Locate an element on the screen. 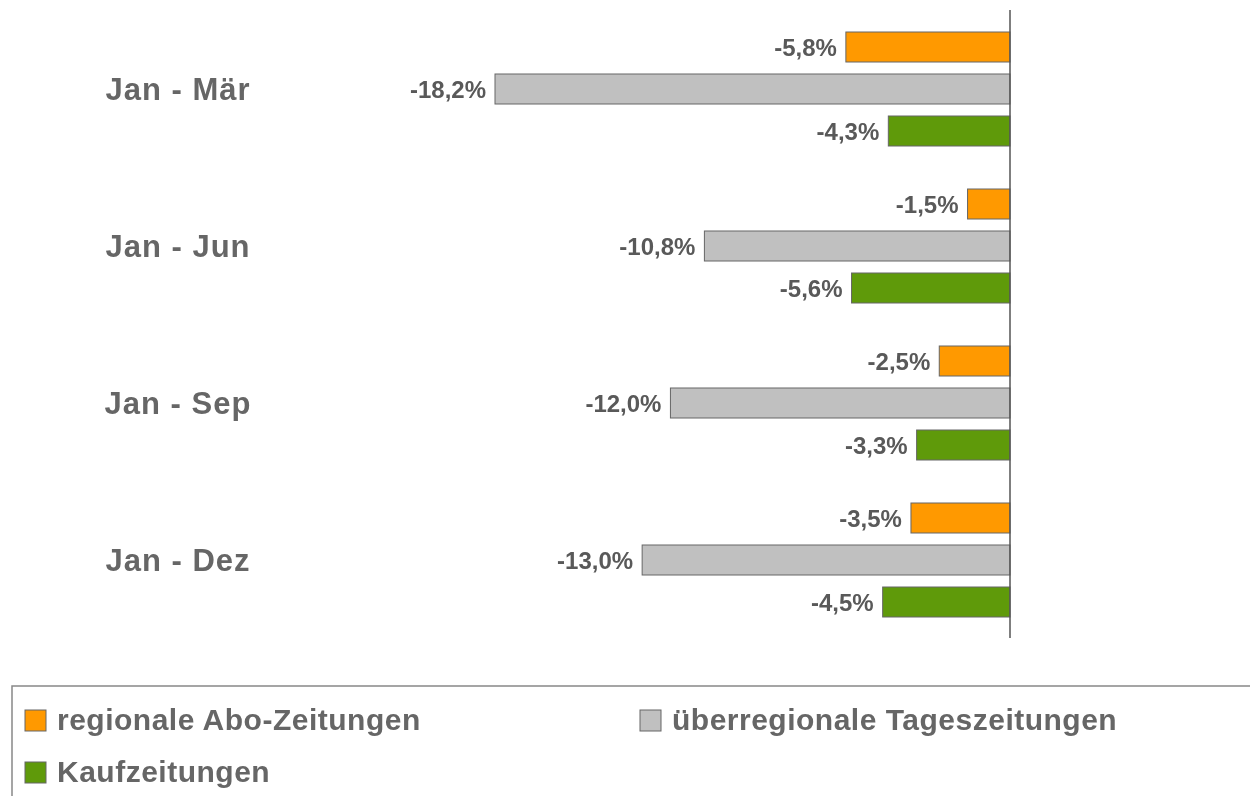 The width and height of the screenshot is (1250, 796). data-label: -4,3% is located at coordinates (848, 131).